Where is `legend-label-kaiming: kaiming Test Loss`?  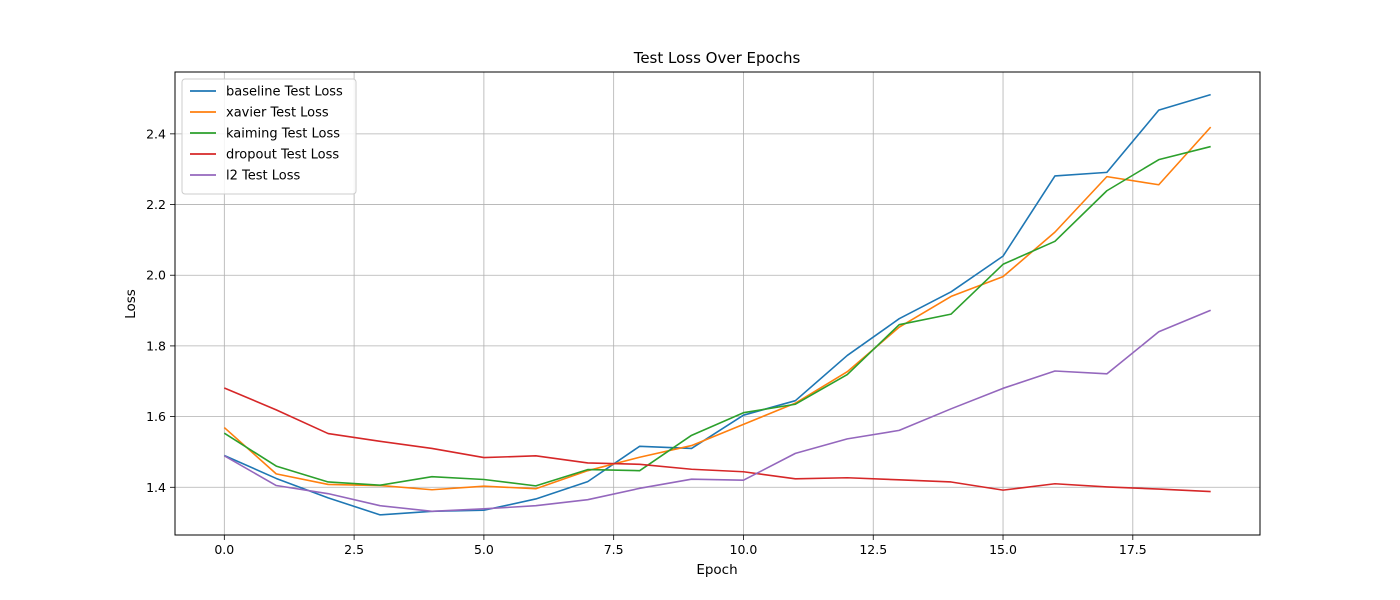 legend-label-kaiming: kaiming Test Loss is located at coordinates (283, 134).